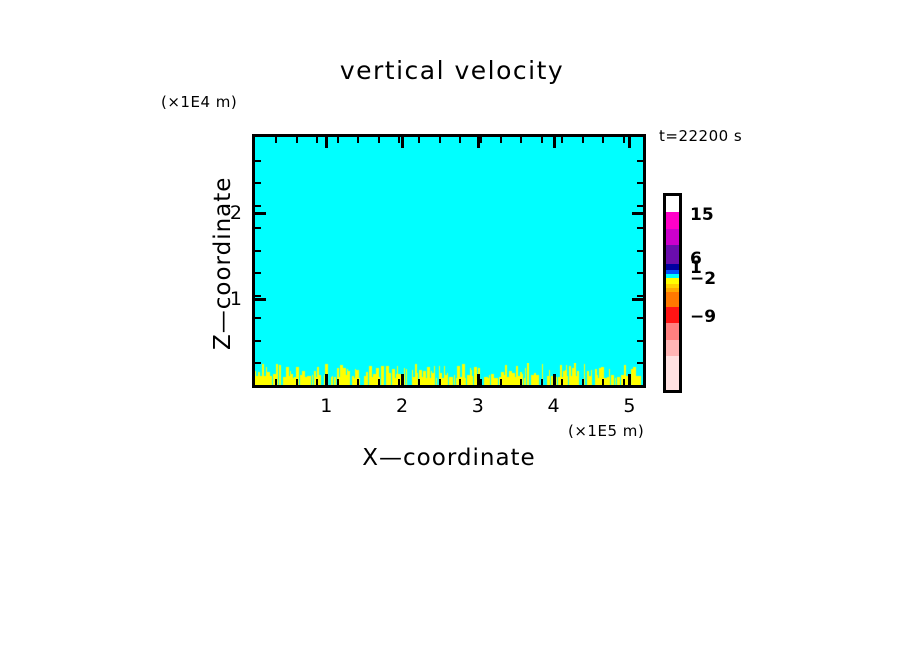  What do you see at coordinates (703, 278) in the screenshot?
I see `colorbar-tick-label: −2` at bounding box center [703, 278].